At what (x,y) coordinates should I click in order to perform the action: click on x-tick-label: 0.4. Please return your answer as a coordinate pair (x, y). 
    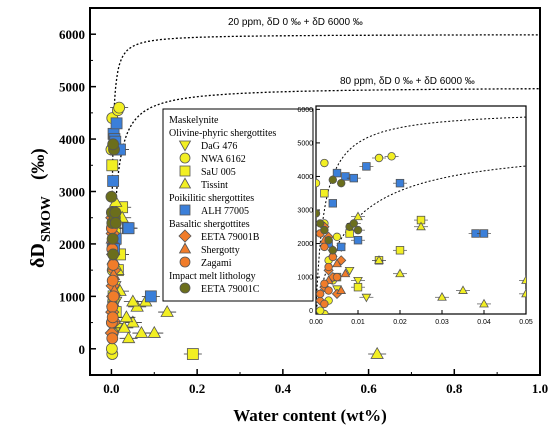
    Looking at the image, I should click on (283, 388).